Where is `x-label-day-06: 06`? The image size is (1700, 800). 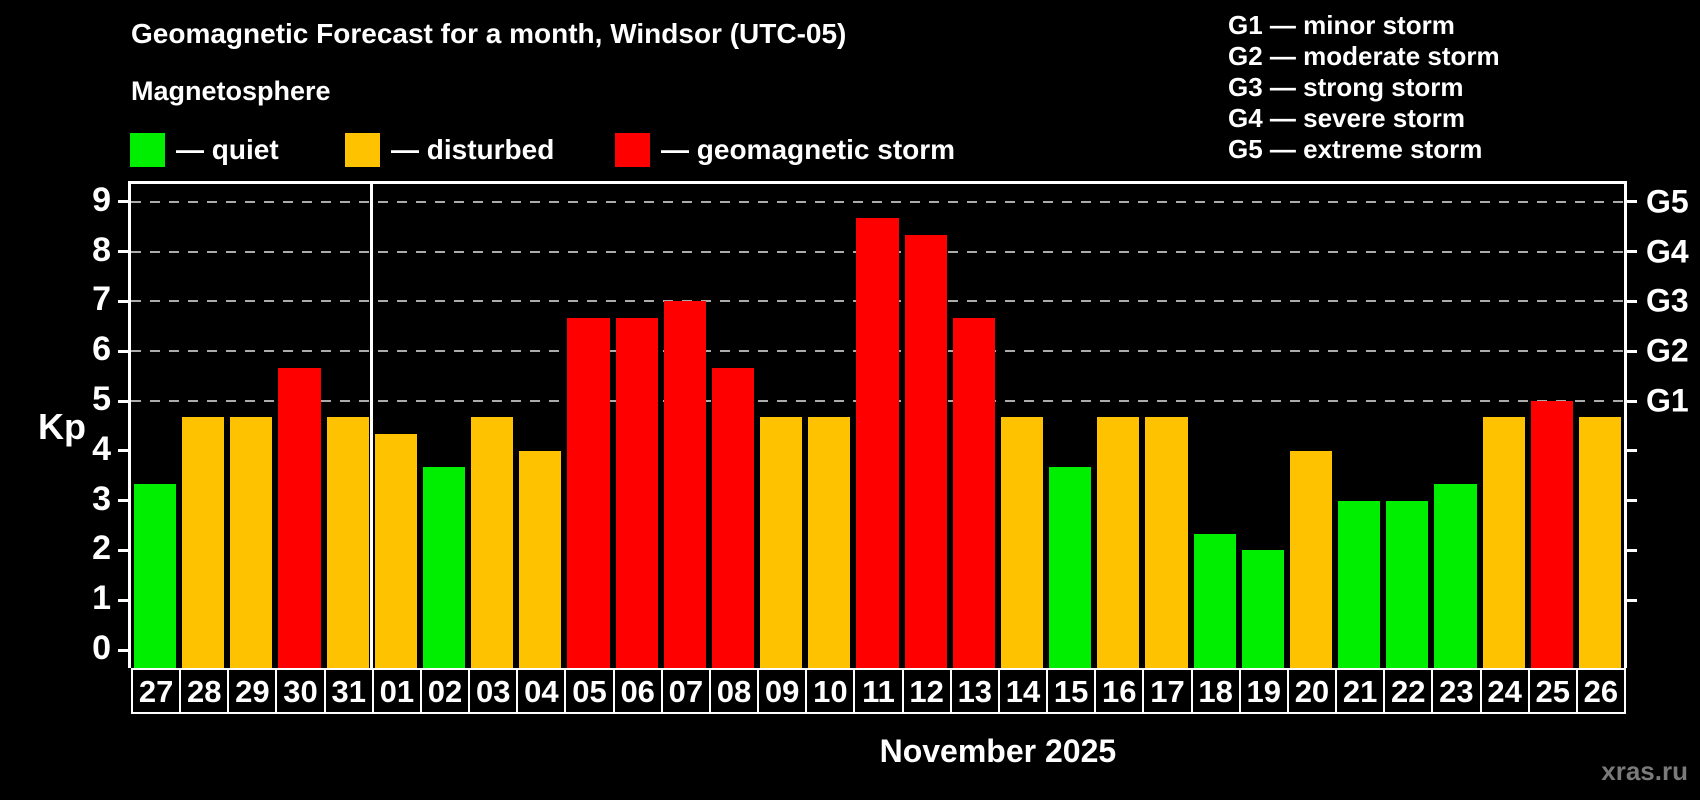 x-label-day-06: 06 is located at coordinates (637, 691).